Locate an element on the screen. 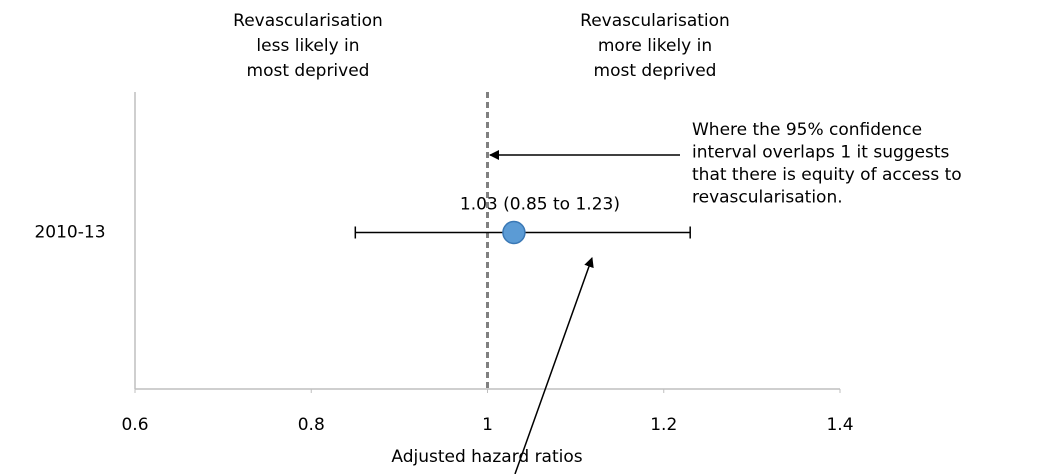 This screenshot has width=1054, height=474. point is located at coordinates (514, 232).